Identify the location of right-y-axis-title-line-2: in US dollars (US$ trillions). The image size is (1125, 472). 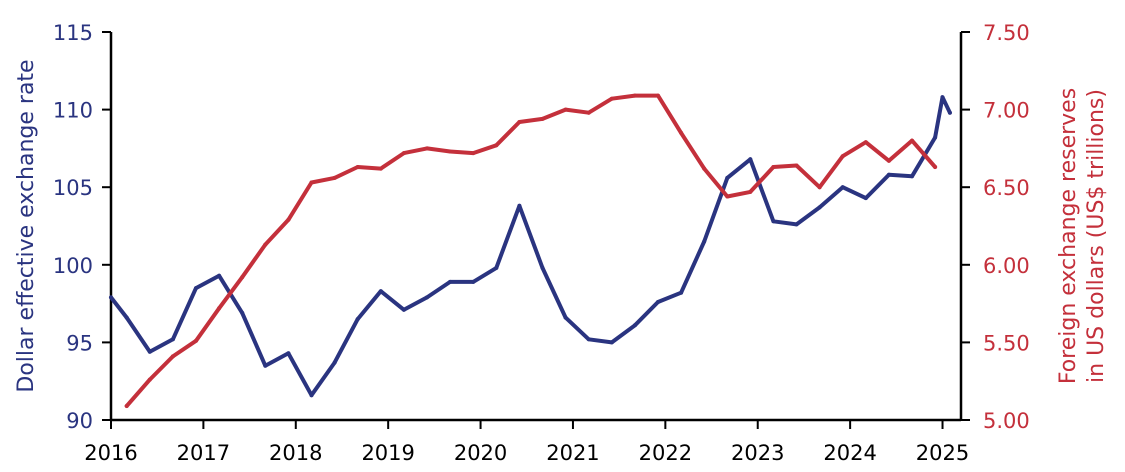
(1096, 236).